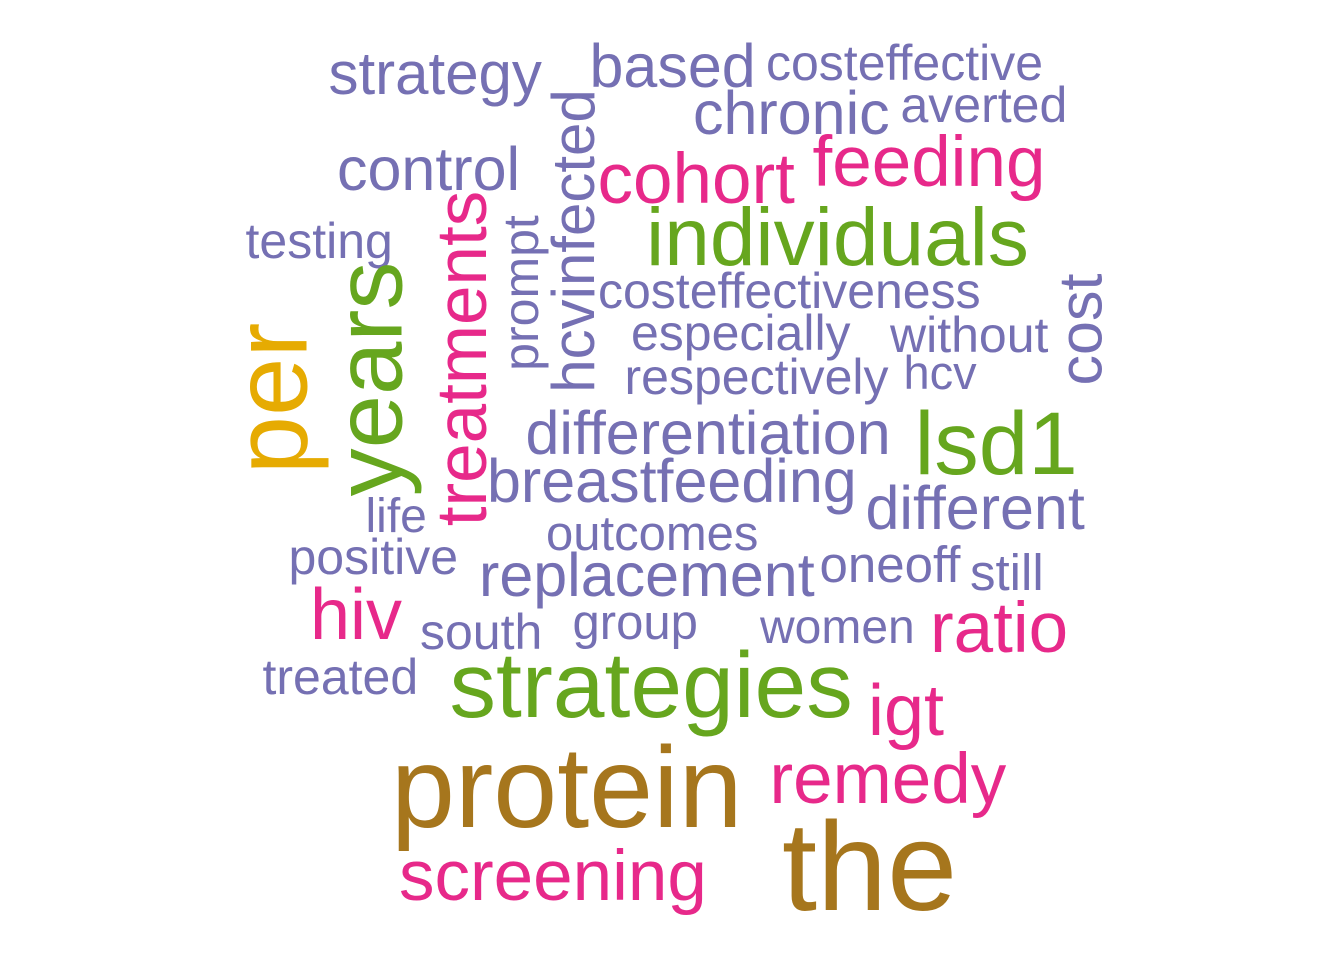 Image resolution: width=1344 pixels, height=960 pixels. I want to click on word-cost: cost, so click(1080, 329).